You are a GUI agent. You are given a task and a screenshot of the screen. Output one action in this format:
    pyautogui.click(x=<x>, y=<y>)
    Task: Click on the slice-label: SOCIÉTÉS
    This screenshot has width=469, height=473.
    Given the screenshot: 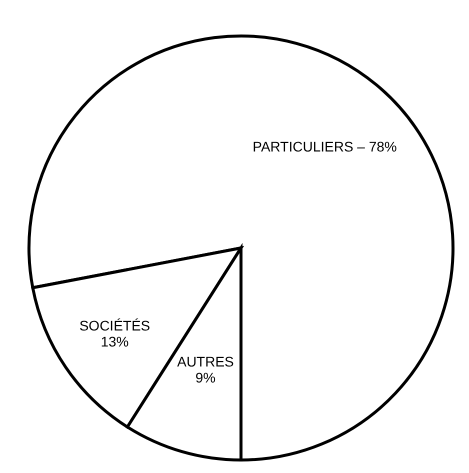 What is the action you would take?
    pyautogui.click(x=114, y=325)
    